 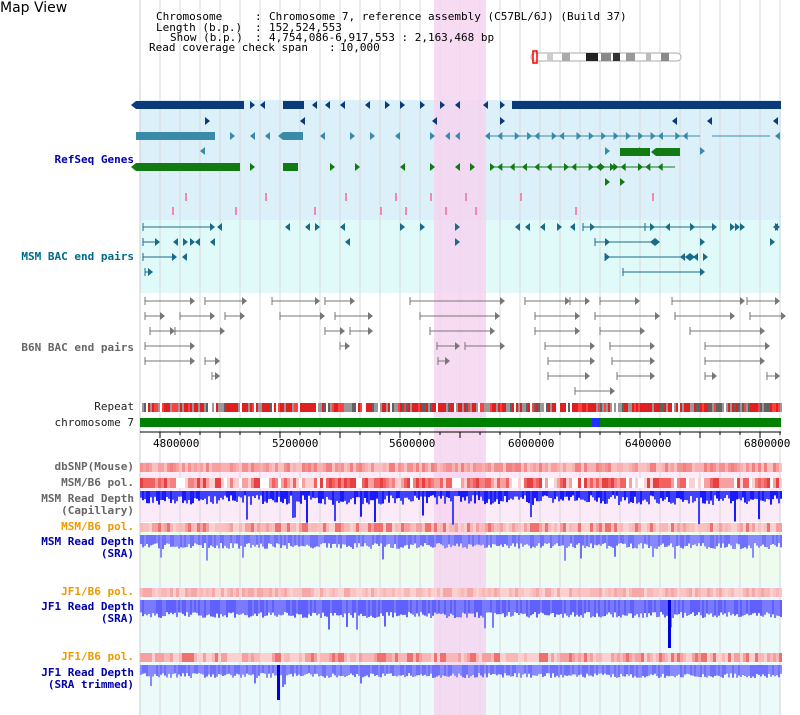 What do you see at coordinates (97, 591) in the screenshot?
I see `track-label-jf1-b6-pol-1: JF1/B6 pol.` at bounding box center [97, 591].